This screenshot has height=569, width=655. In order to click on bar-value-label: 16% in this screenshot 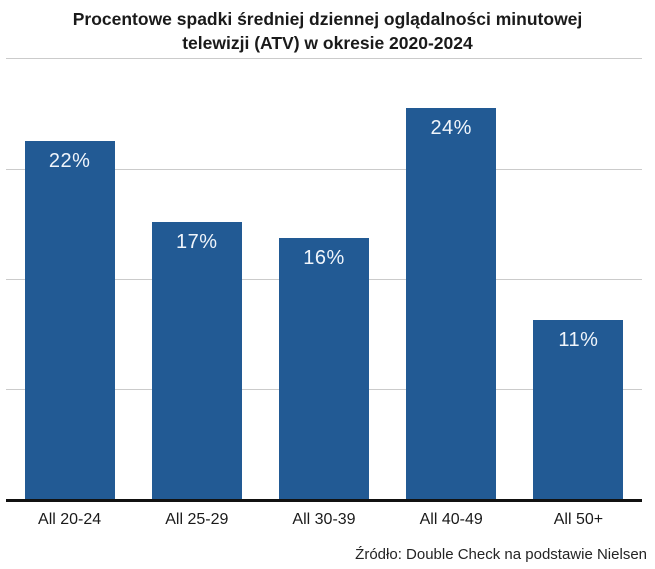, I will do `click(324, 258)`.